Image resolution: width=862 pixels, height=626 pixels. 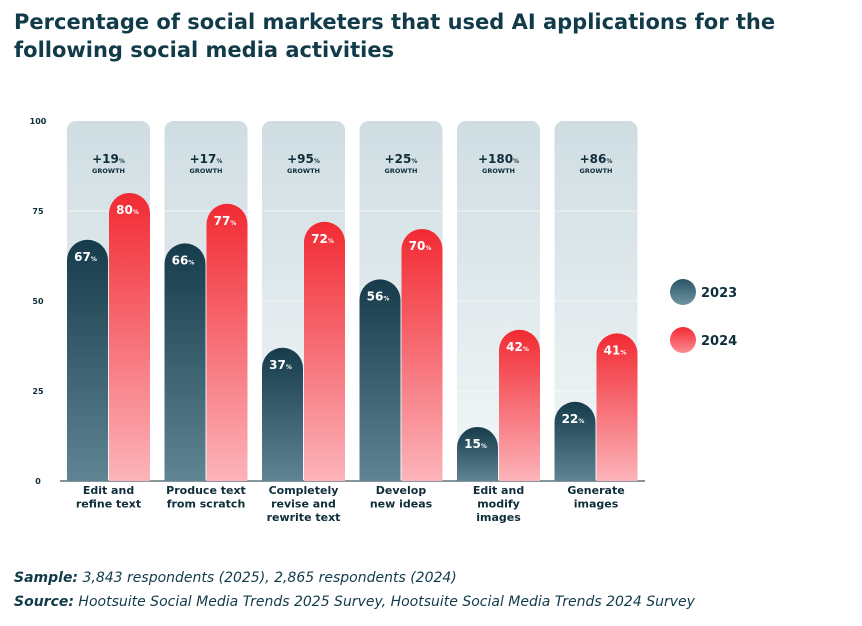 What do you see at coordinates (719, 341) in the screenshot?
I see `legend-label-2024: 2024` at bounding box center [719, 341].